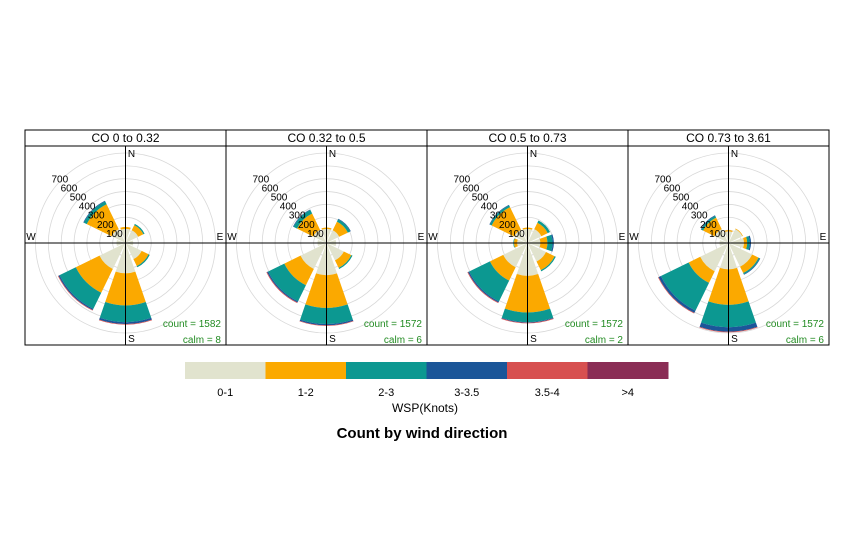  Describe the element at coordinates (202, 340) in the screenshot. I see `calm-label: calm = 8` at that location.